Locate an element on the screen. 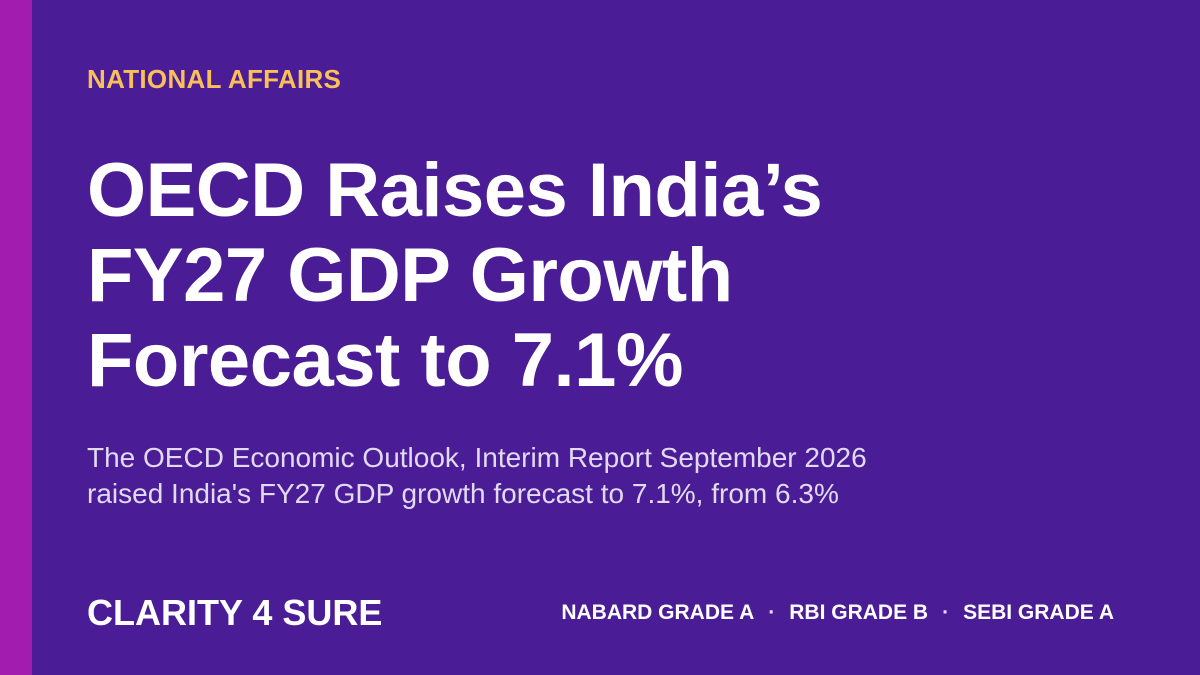  category-label: NATIONAL AFFAIRS is located at coordinates (214, 79).